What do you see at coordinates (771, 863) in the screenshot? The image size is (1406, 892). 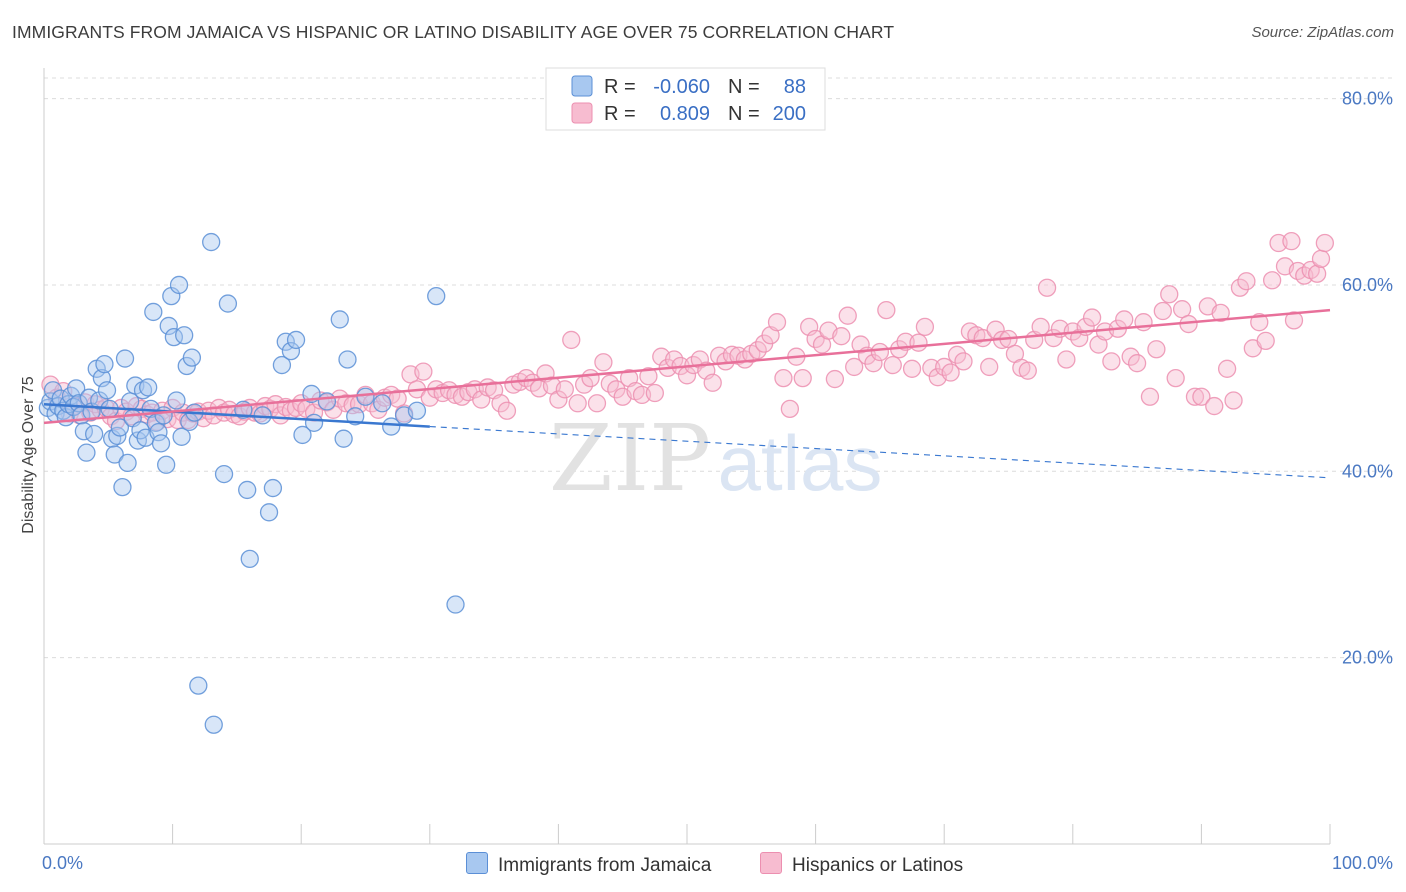 I see `bottom-legend-swatch-hispanic` at bounding box center [771, 863].